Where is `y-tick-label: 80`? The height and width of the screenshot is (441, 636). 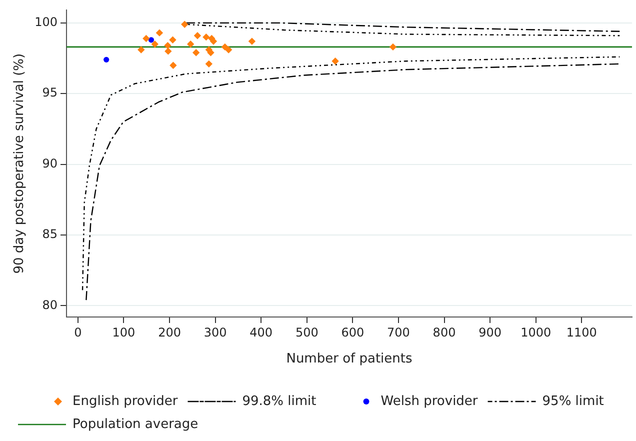 y-tick-label: 80 is located at coordinates (50, 305).